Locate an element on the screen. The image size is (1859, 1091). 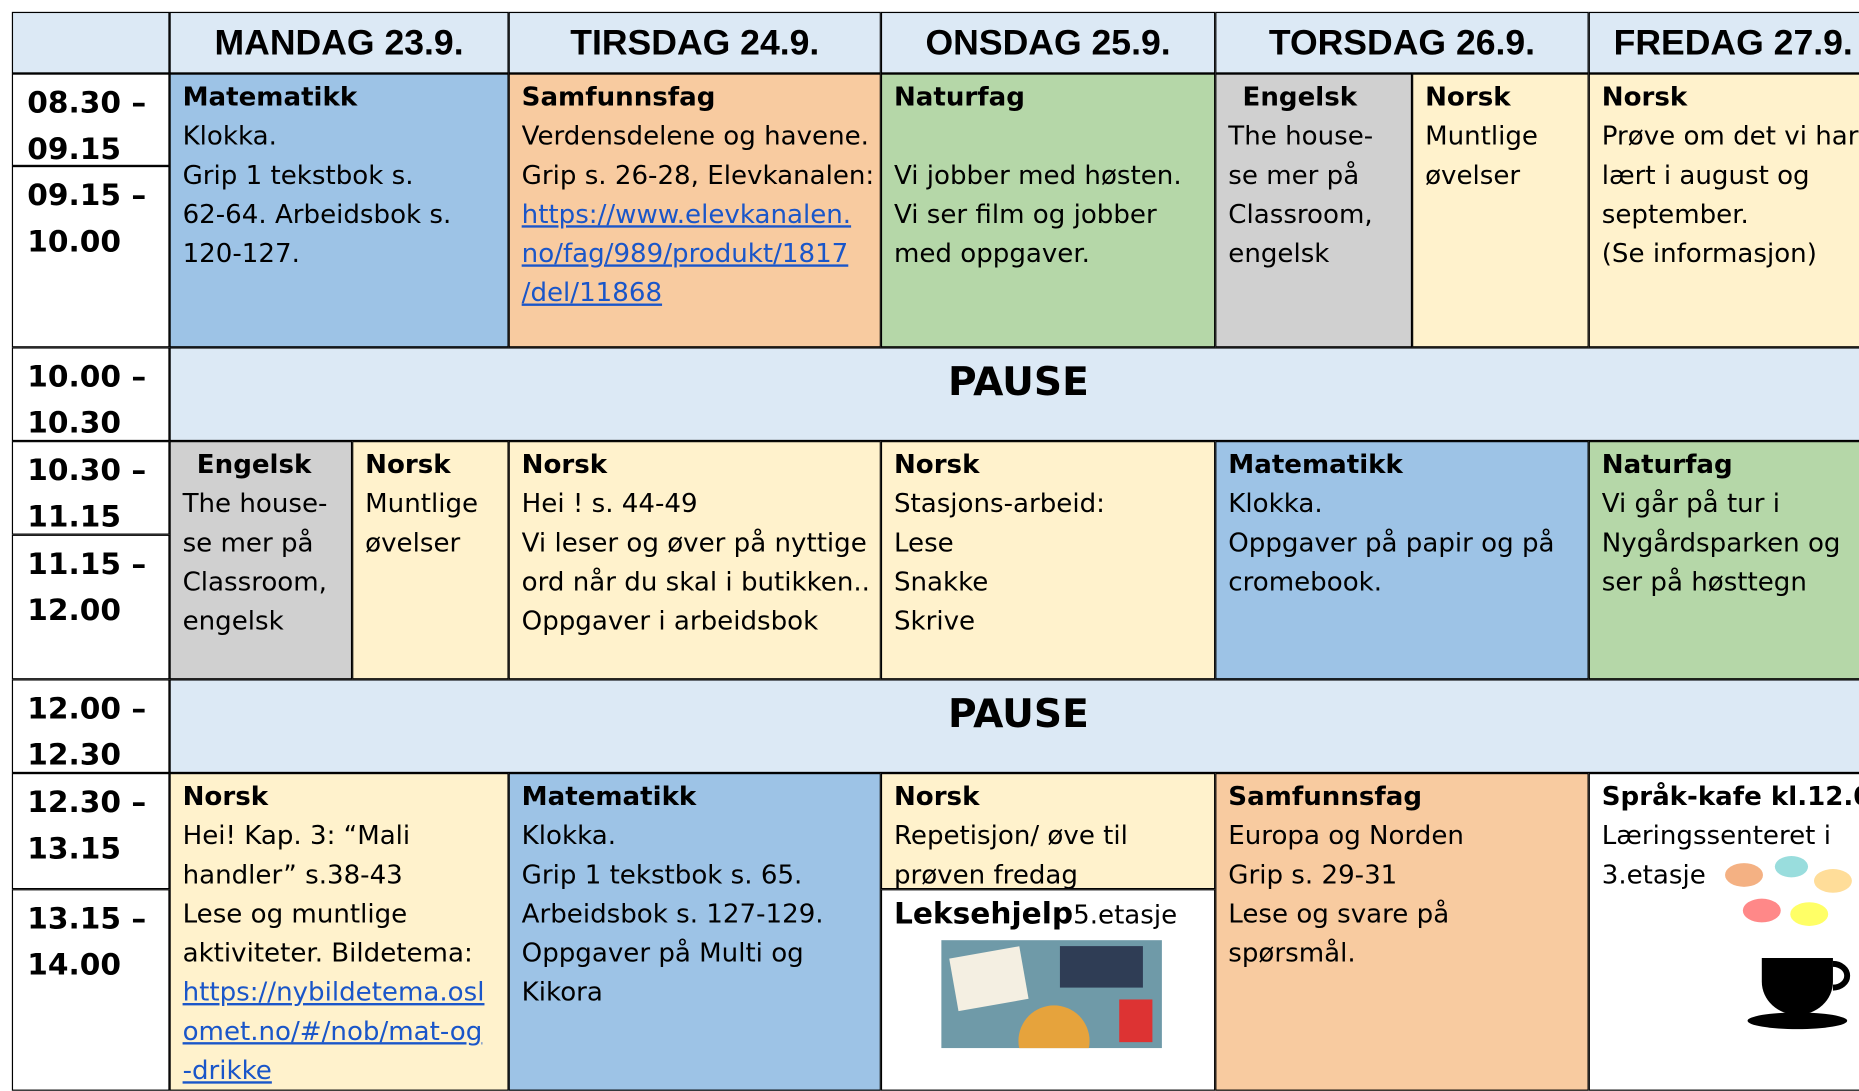
lesson-text: Klokka. is located at coordinates (229, 137).